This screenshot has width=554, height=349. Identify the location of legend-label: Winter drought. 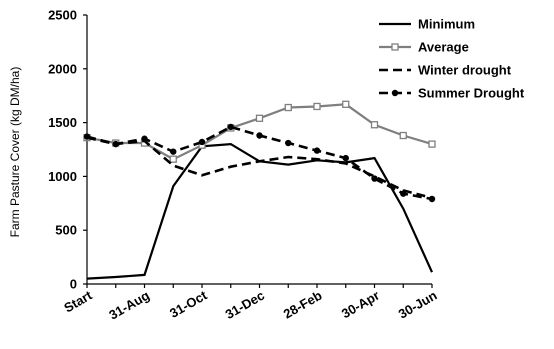
(465, 70).